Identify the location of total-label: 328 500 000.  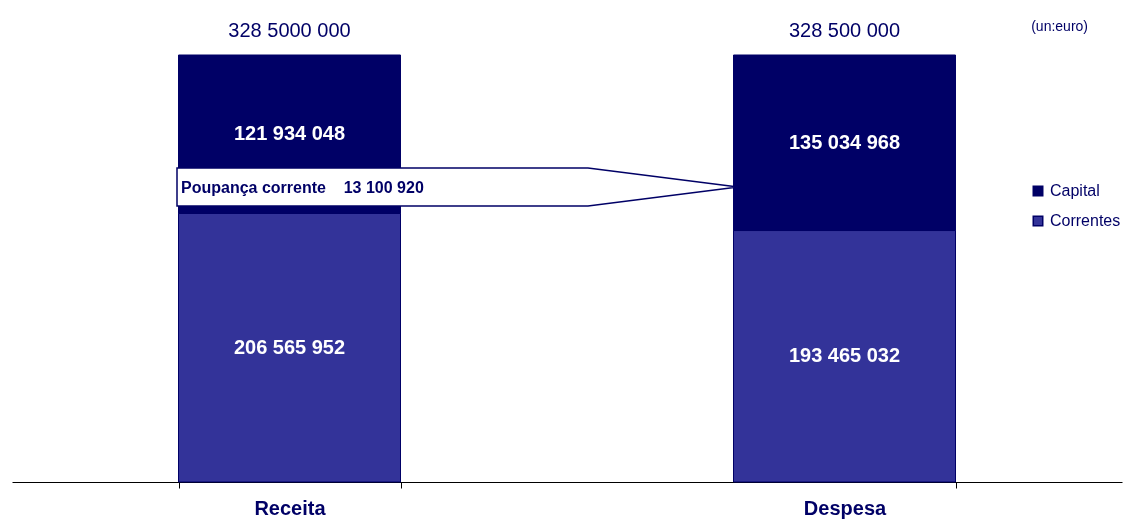
(844, 30).